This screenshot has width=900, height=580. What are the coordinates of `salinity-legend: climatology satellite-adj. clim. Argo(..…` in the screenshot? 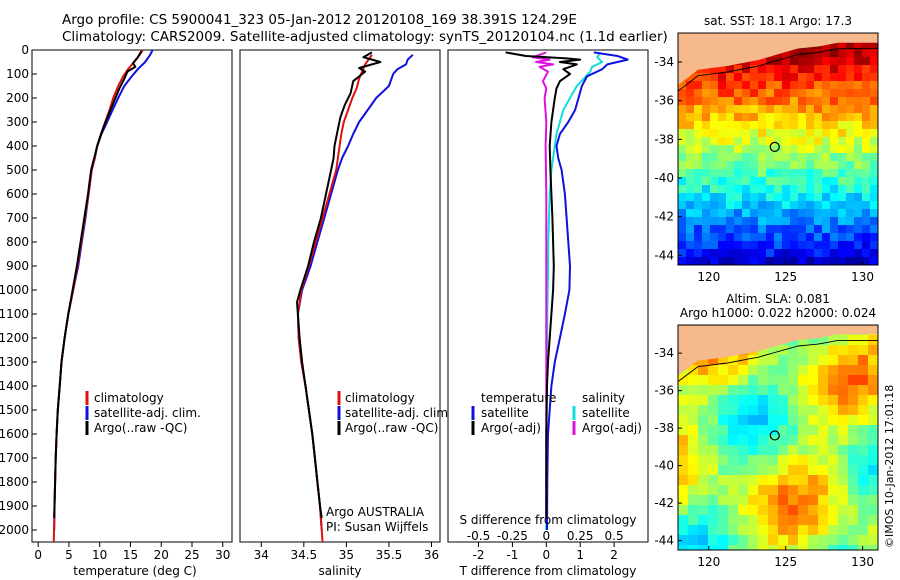 It's located at (394, 413).